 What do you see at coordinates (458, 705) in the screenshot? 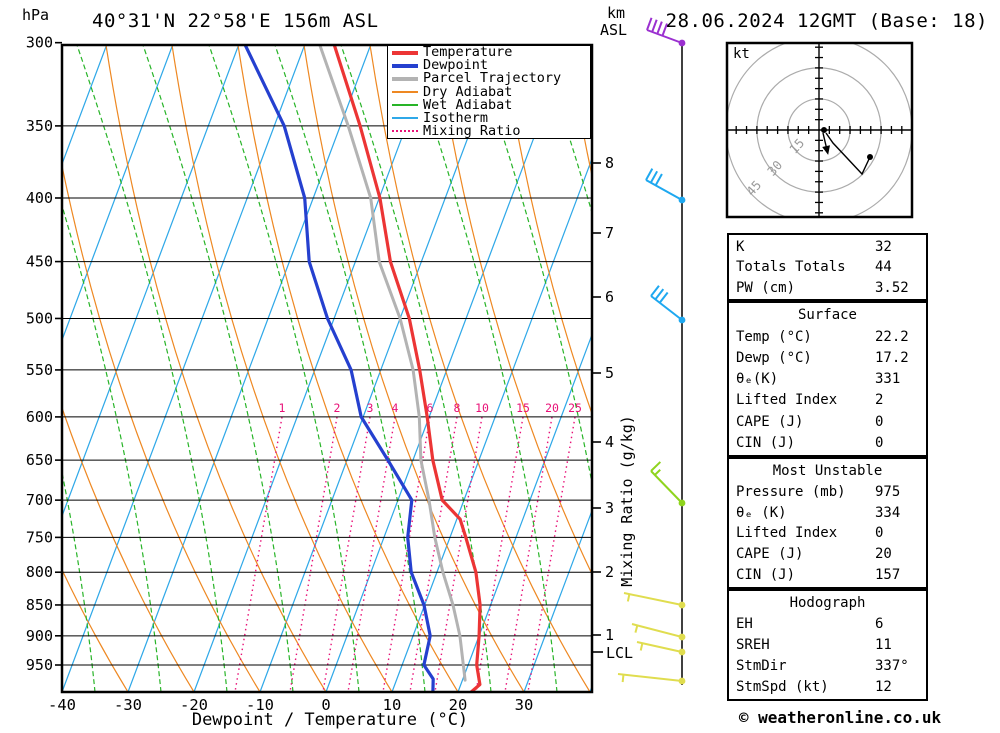
I see `temp-tick-label: 20` at bounding box center [458, 705].